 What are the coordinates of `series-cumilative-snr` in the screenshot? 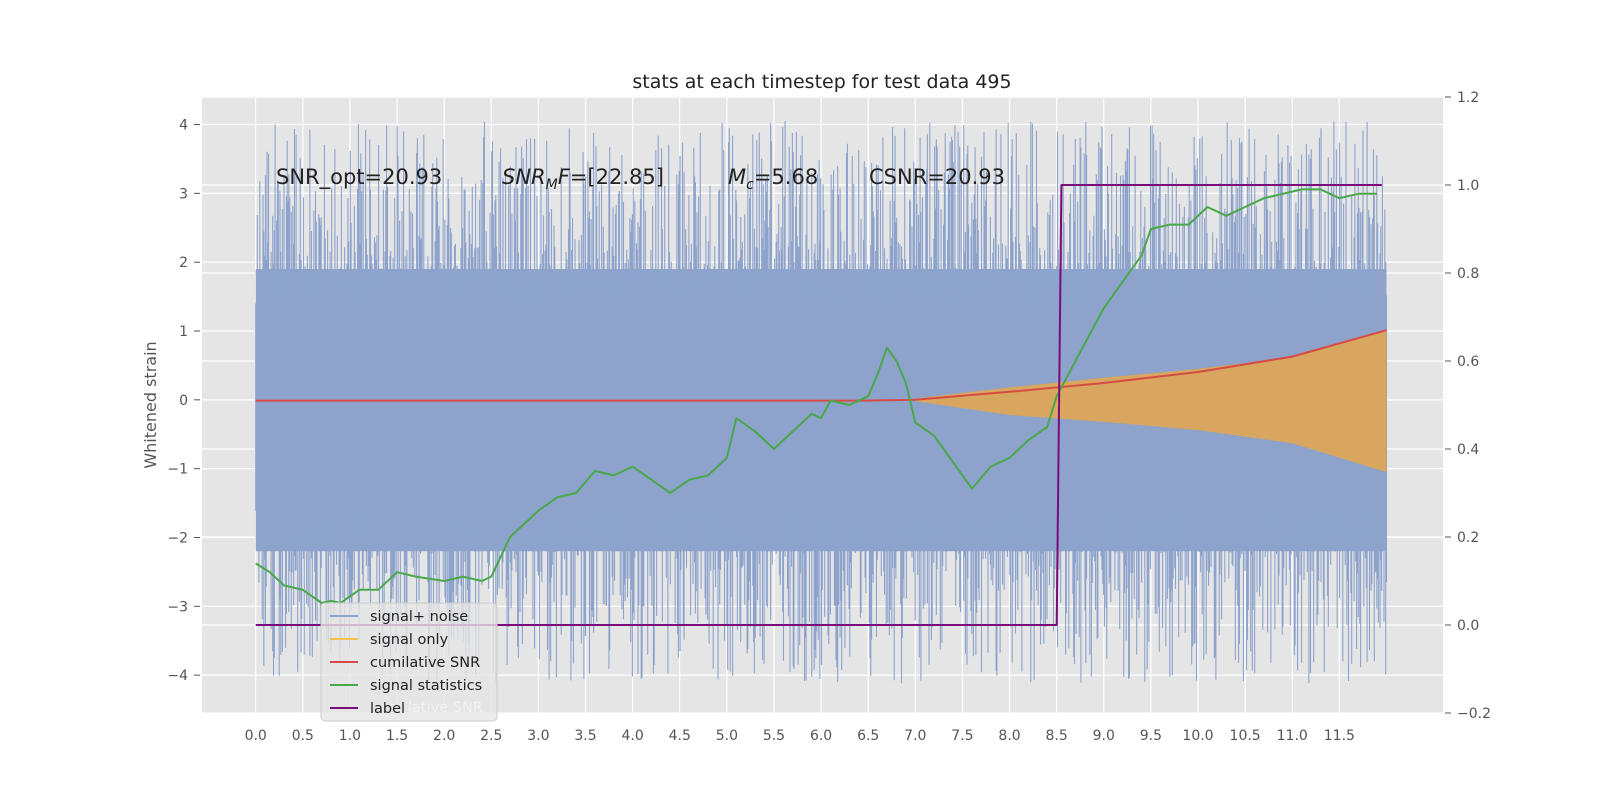 It's located at (821, 365).